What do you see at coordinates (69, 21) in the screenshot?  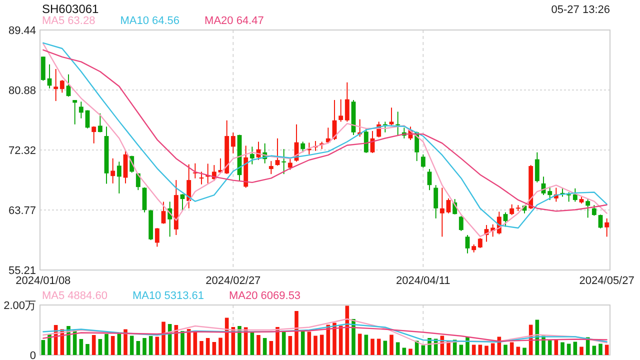 I see `series-label: MA5 63.28` at bounding box center [69, 21].